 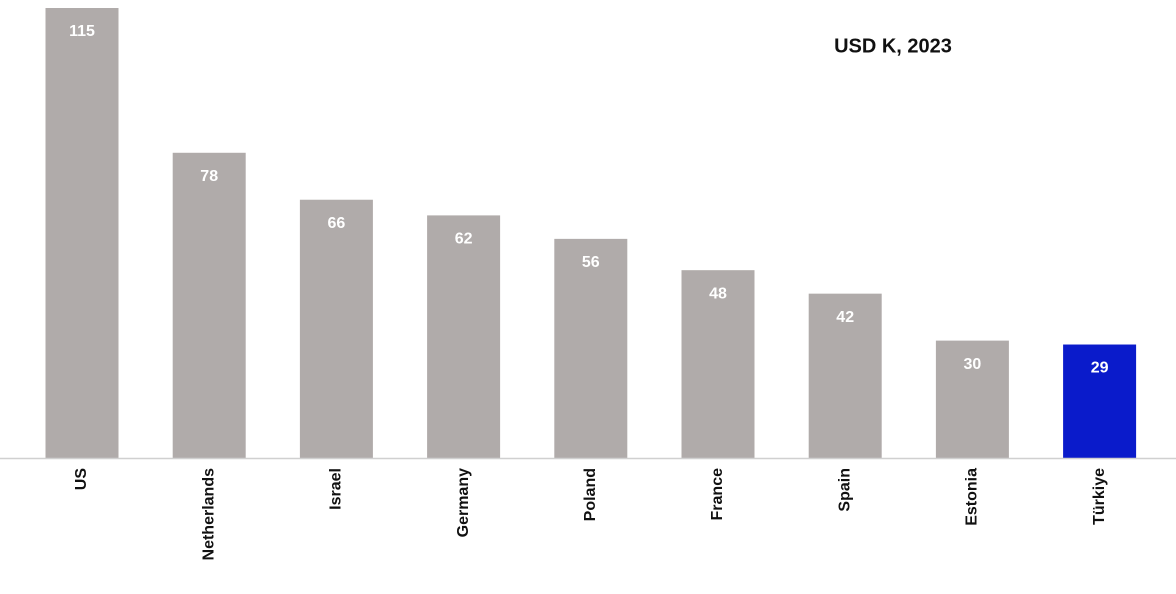 What do you see at coordinates (336, 489) in the screenshot?
I see `x-tick-label: Israel` at bounding box center [336, 489].